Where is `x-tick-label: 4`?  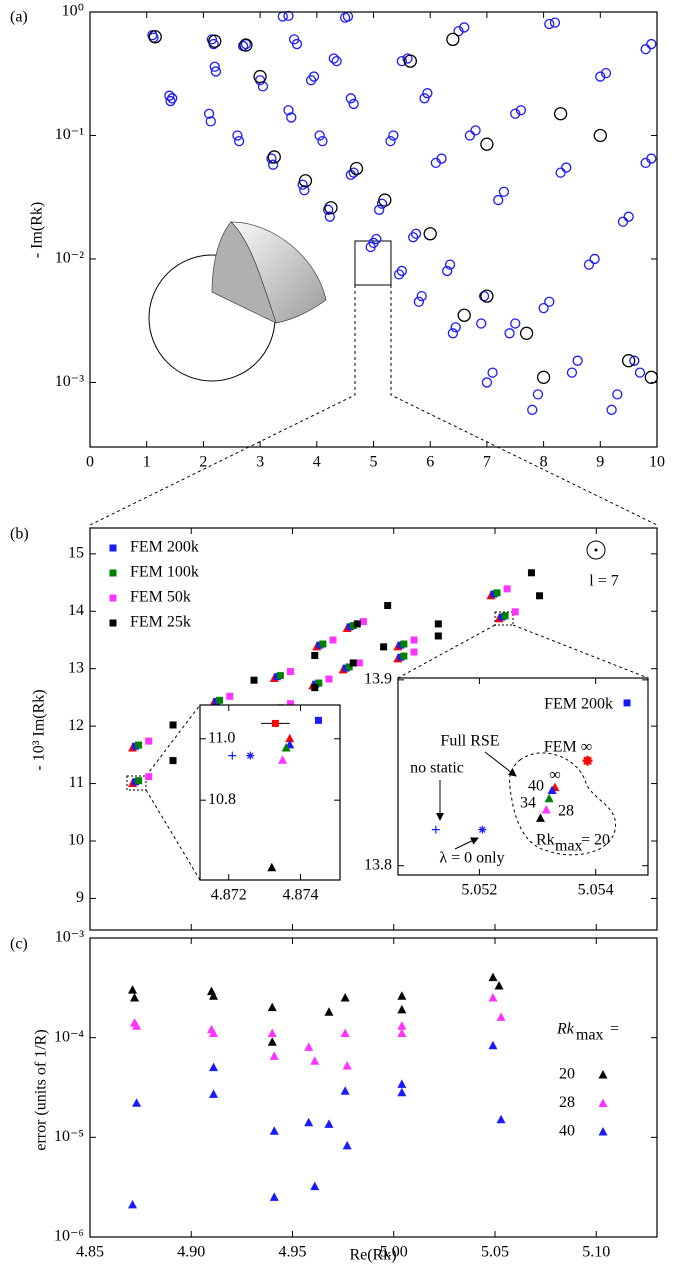
x-tick-label: 4 is located at coordinates (317, 462).